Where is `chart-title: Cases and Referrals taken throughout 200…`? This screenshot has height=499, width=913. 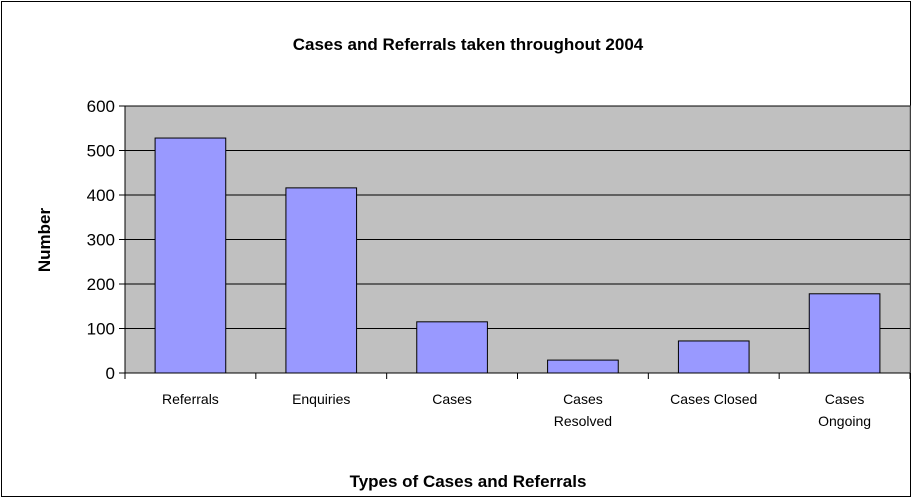 chart-title: Cases and Referrals taken throughout 200… is located at coordinates (468, 44).